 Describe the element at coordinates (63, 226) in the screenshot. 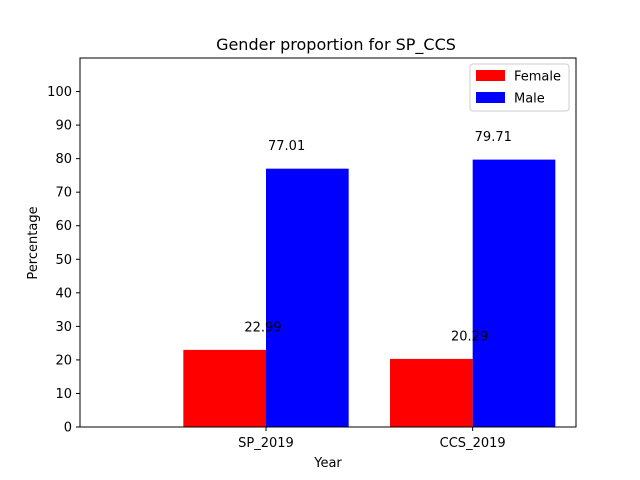

I see `y-tick-label: 60` at that location.